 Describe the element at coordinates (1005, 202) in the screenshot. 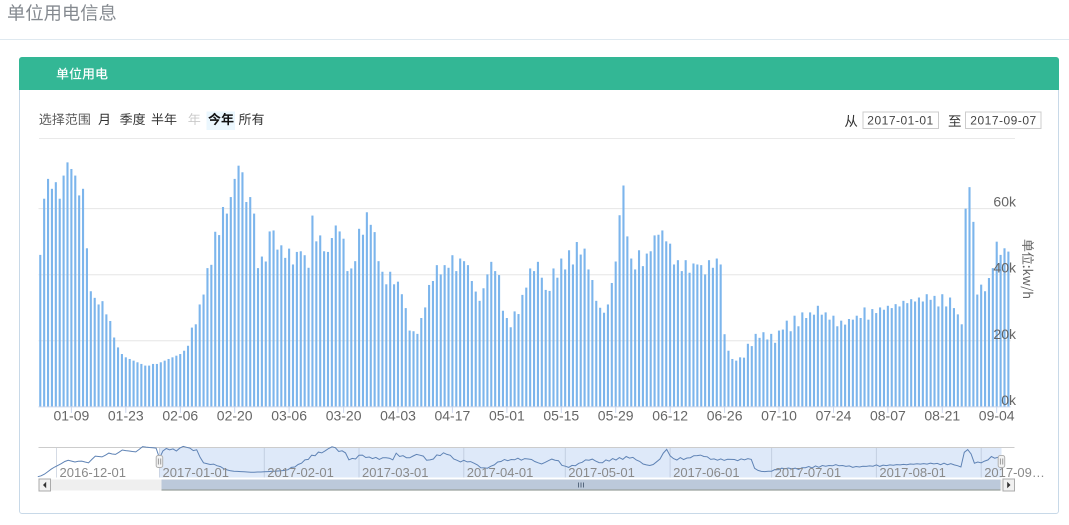

I see `svg-text: 60k` at that location.